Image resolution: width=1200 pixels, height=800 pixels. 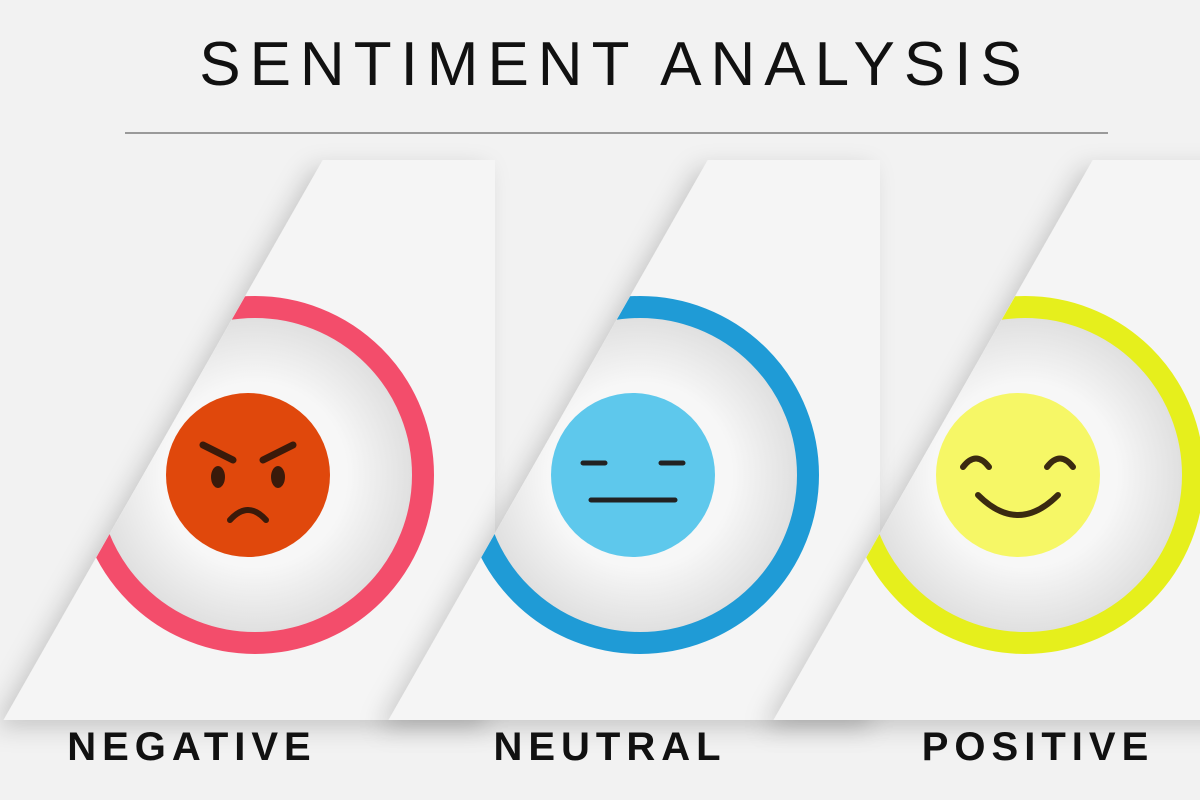 I want to click on sentiment-label: NEGATIVE, so click(x=192, y=747).